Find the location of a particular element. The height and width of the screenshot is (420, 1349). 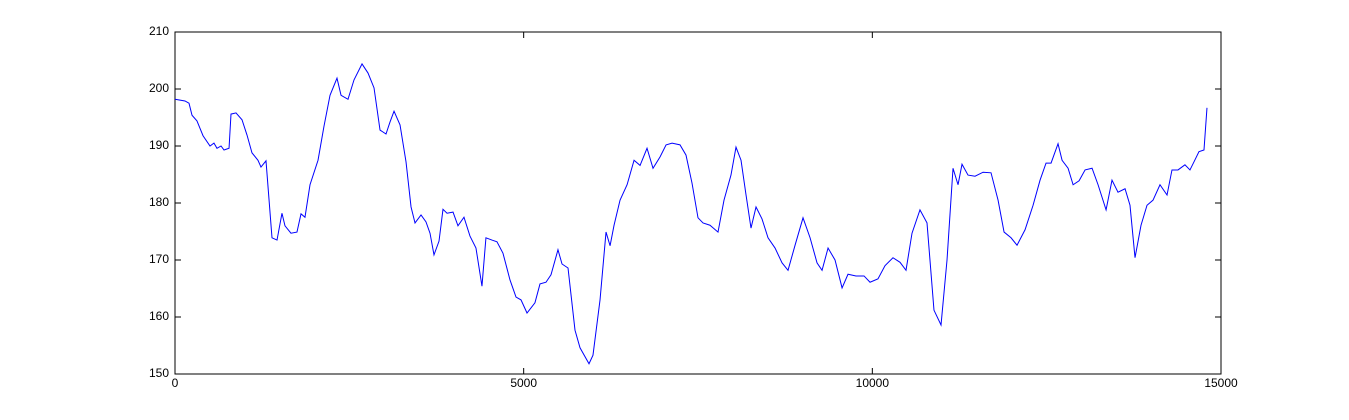

y-tick-label: 190 is located at coordinates (159, 145).